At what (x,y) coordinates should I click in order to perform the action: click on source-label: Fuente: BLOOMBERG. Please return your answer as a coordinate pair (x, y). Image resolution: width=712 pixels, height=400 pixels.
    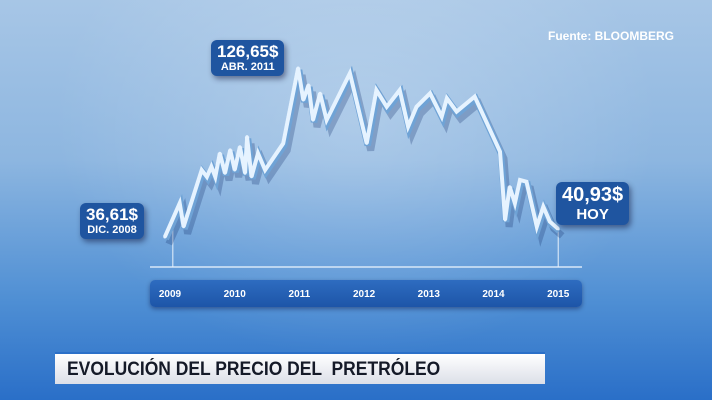
    Looking at the image, I should click on (611, 36).